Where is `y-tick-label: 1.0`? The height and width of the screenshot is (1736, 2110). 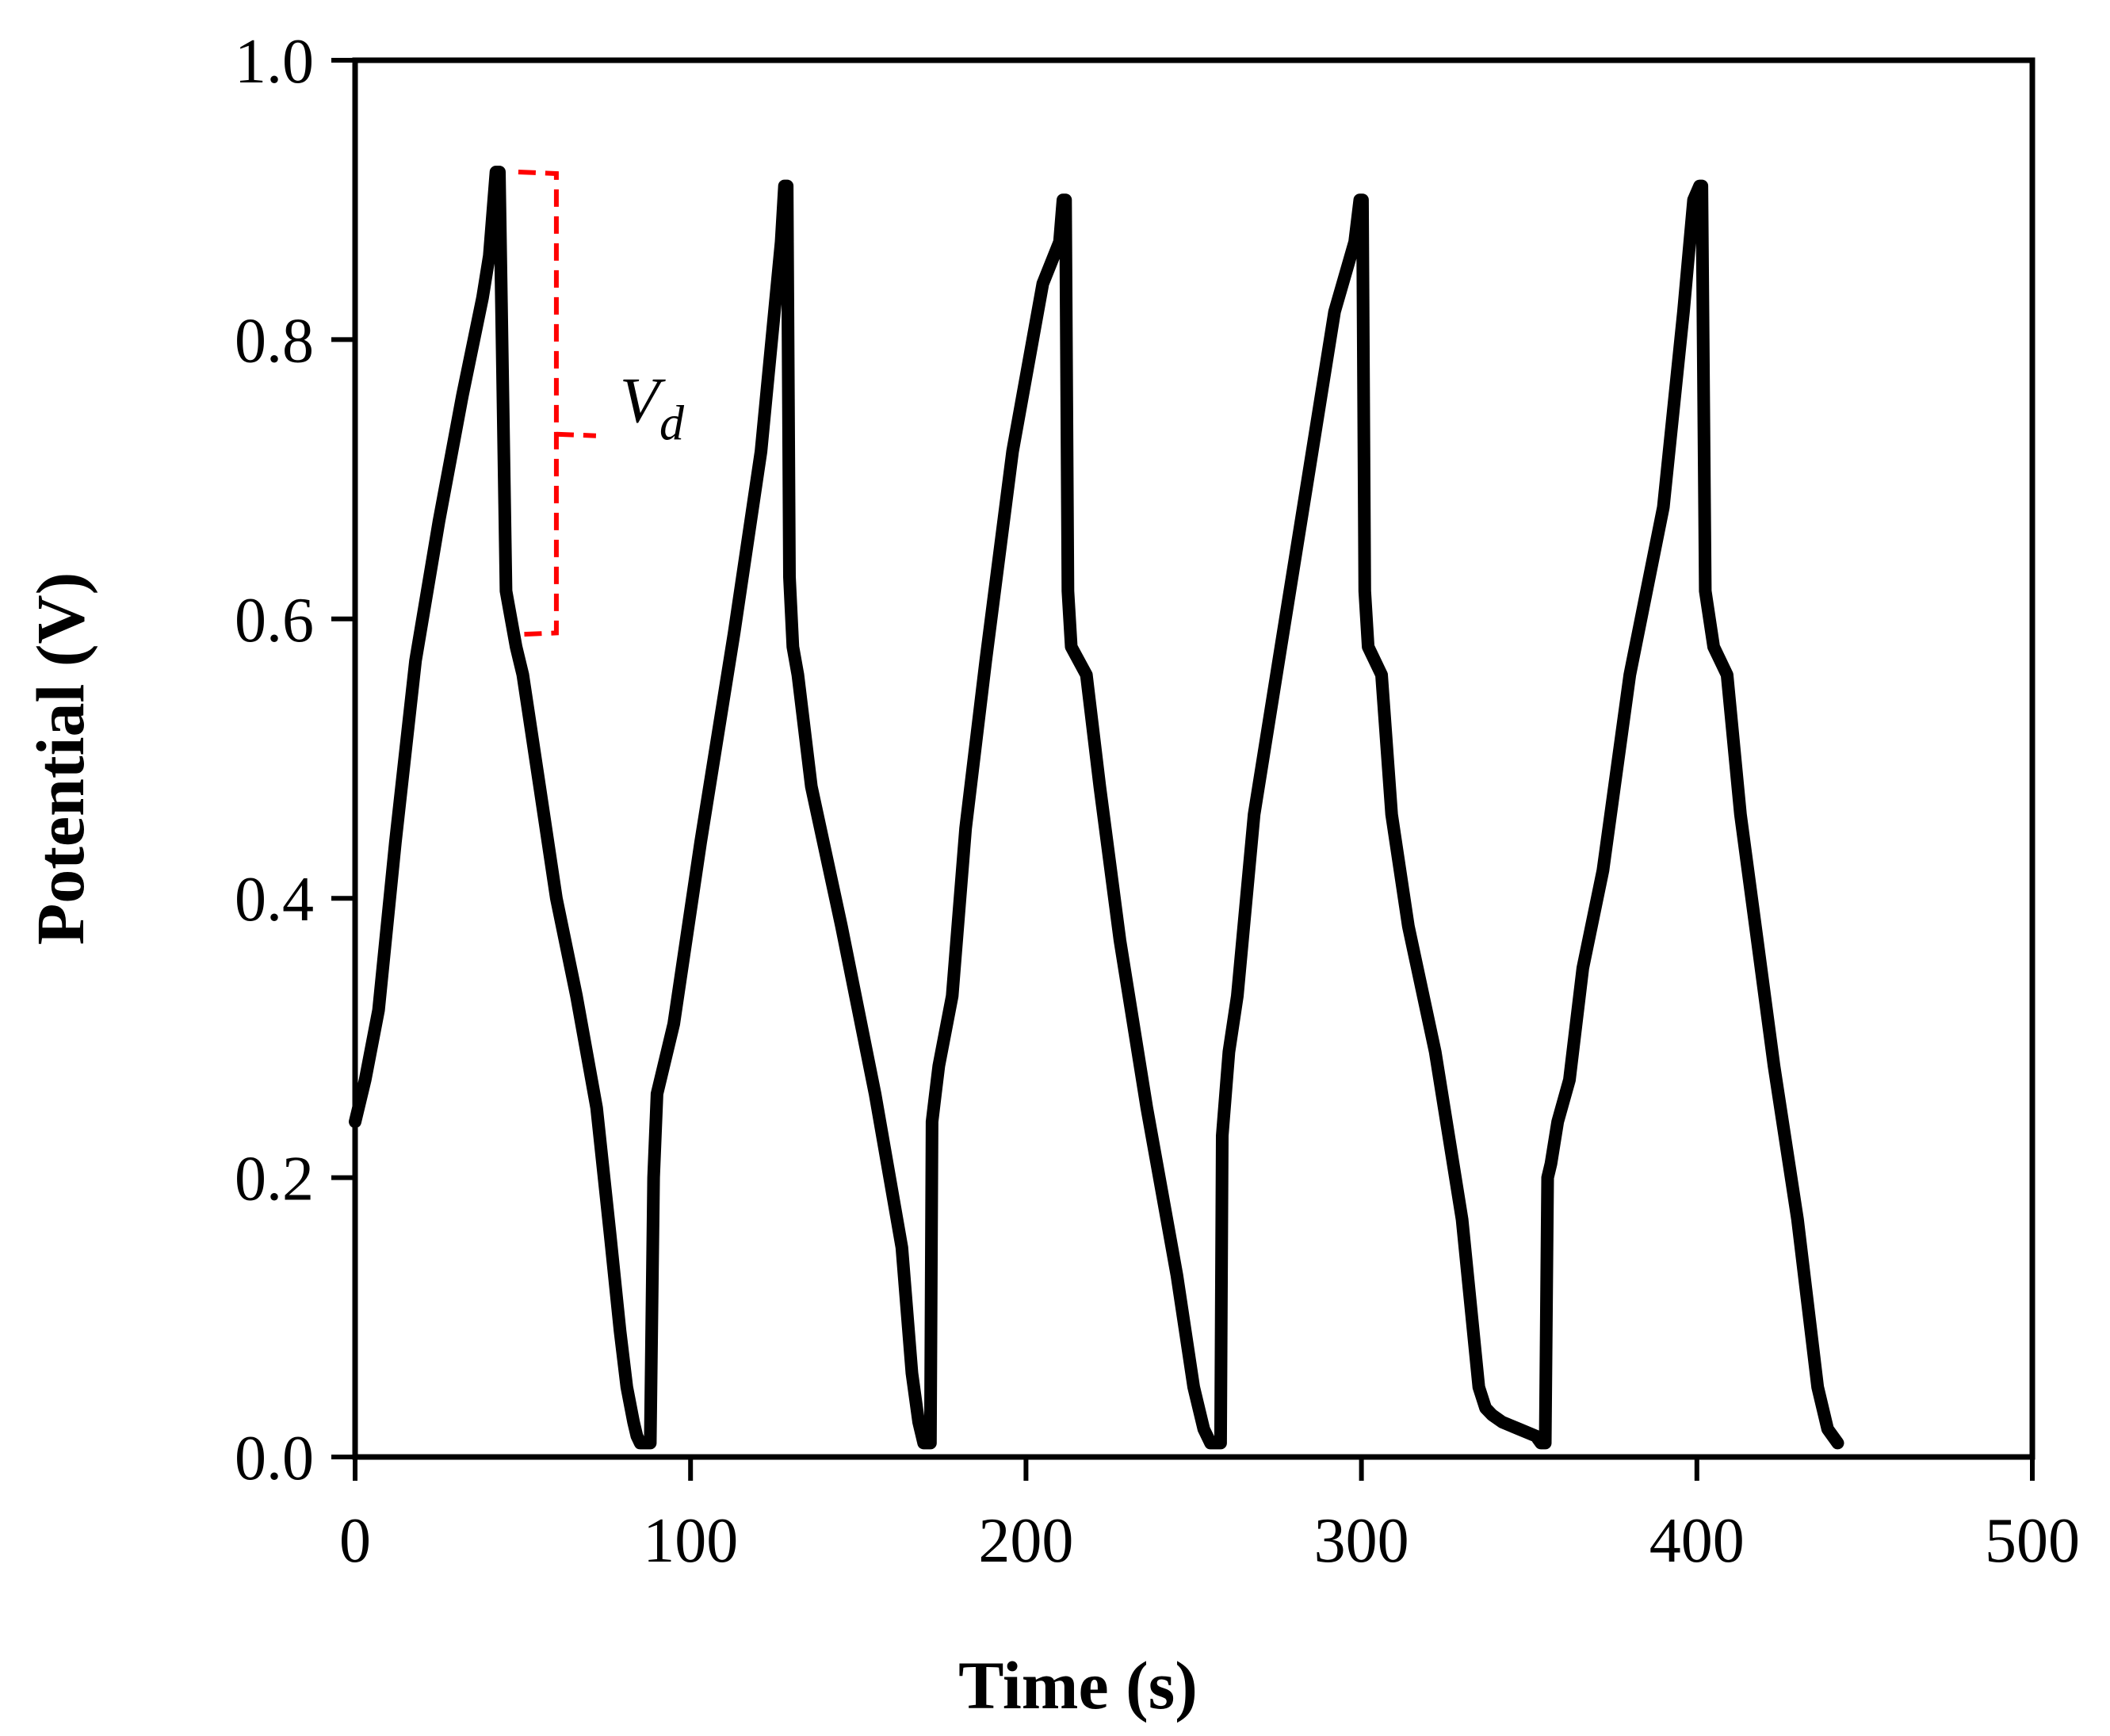
y-tick-label: 1.0 is located at coordinates (274, 62).